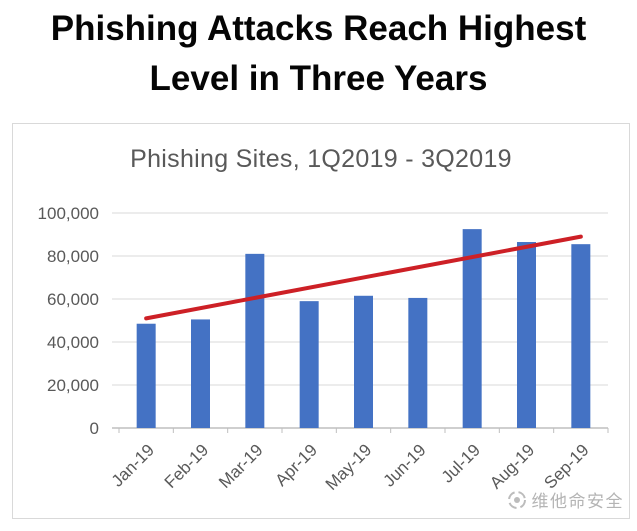 The width and height of the screenshot is (637, 531). I want to click on trend-line, so click(363, 277).